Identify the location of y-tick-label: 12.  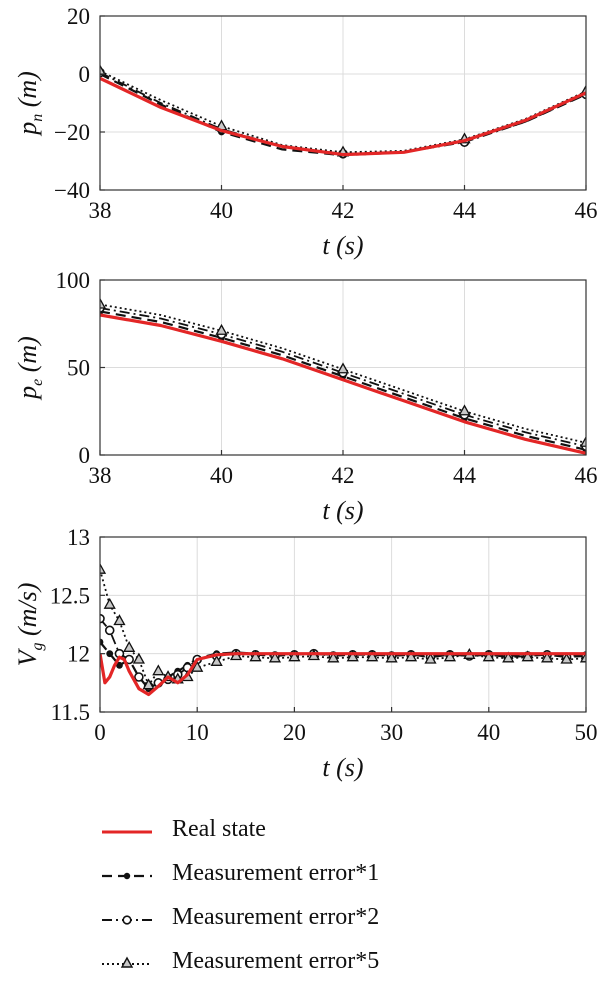
(78, 654).